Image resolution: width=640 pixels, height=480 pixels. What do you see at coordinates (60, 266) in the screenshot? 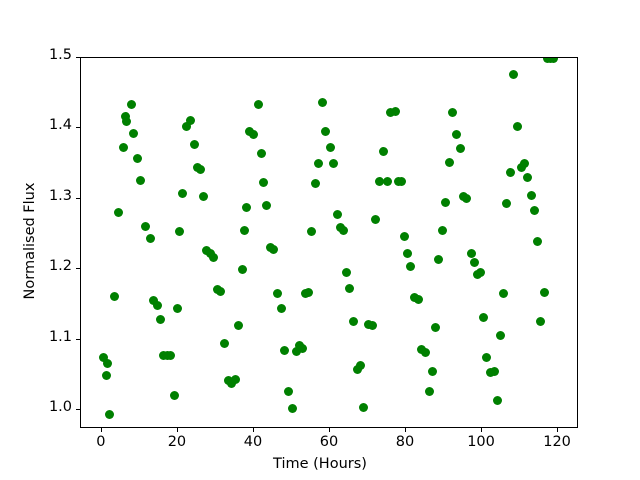
I see `y-tick-label: 1.2` at bounding box center [60, 266].